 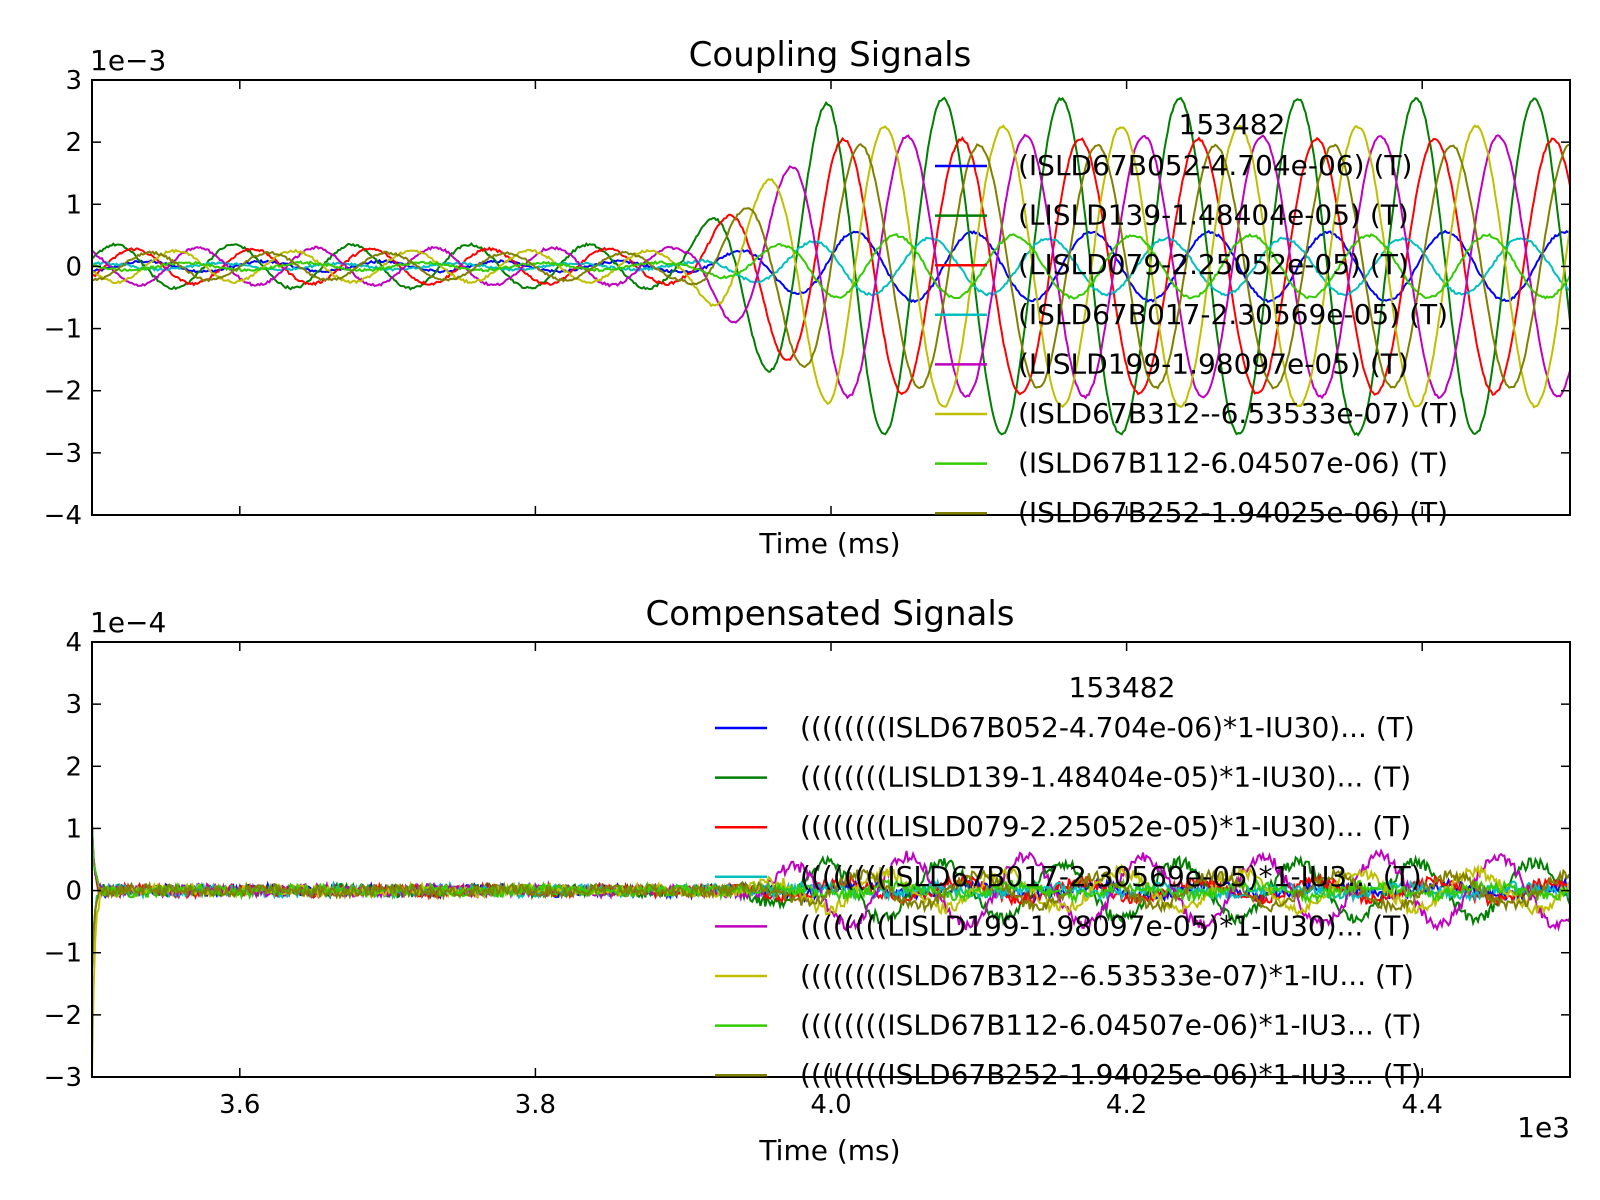 I want to click on x-tick-label: 3.8, so click(x=535, y=1105).